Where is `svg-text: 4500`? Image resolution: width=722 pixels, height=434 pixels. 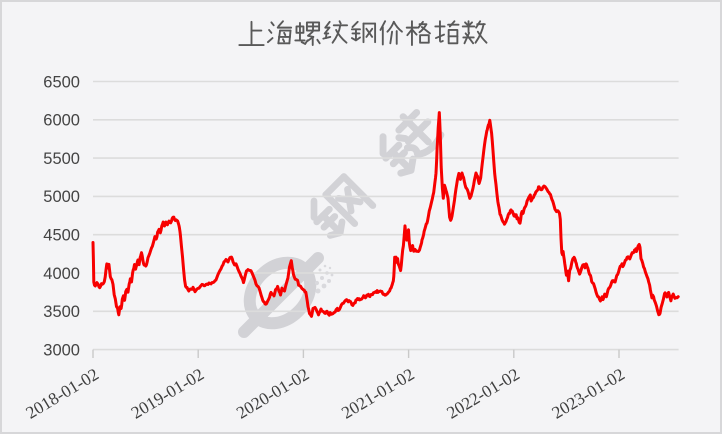 svg-text: 4500 is located at coordinates (61, 236).